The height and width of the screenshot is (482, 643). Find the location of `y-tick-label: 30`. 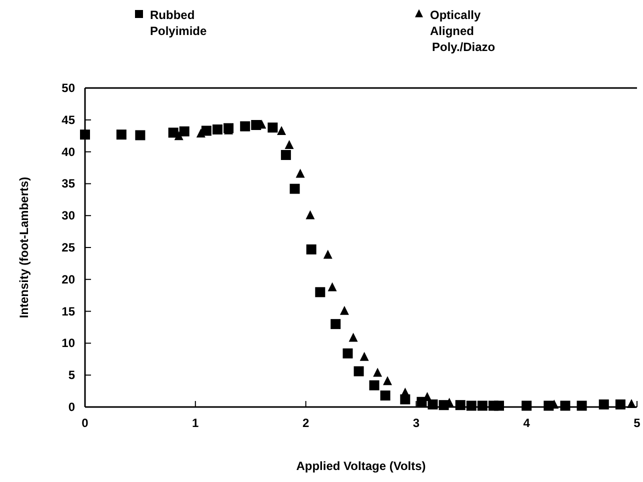

y-tick-label: 30 is located at coordinates (69, 215).